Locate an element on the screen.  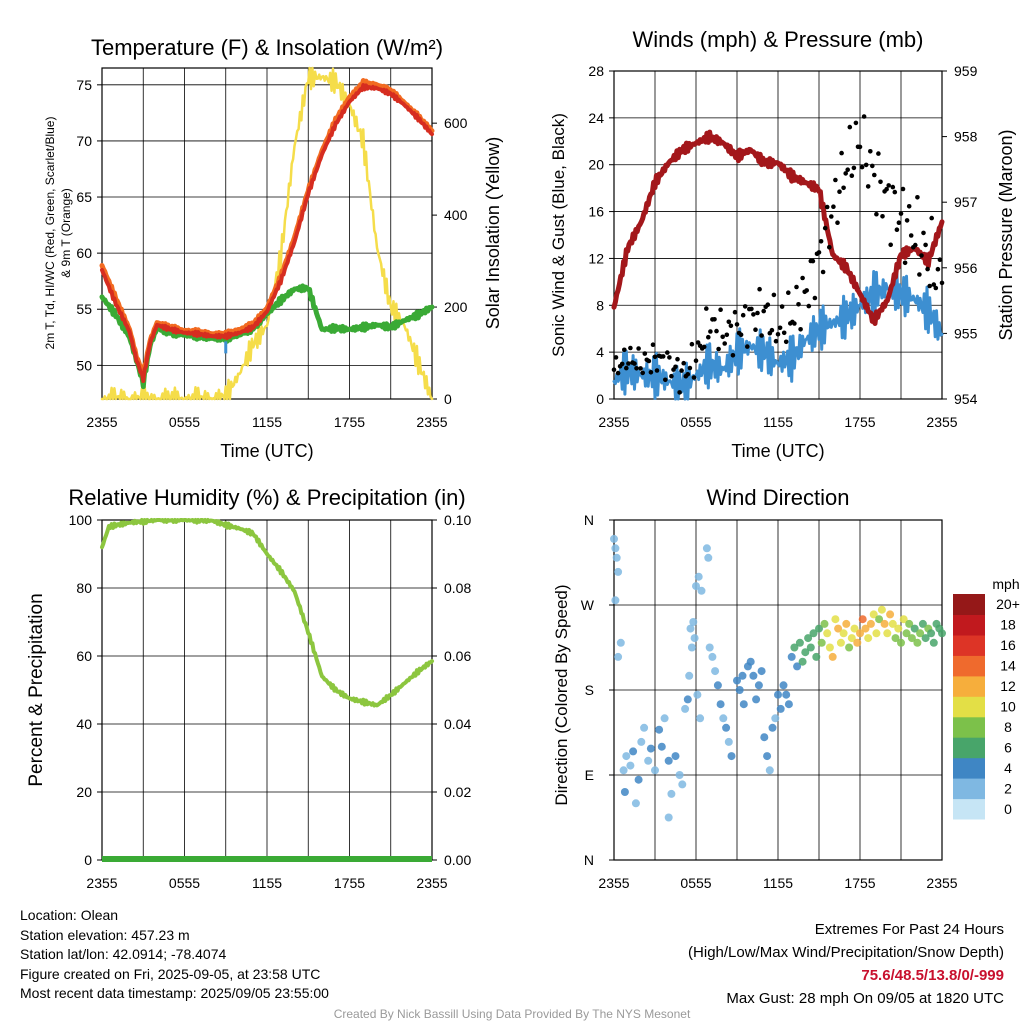
y-tick-label: N is located at coordinates (589, 860).